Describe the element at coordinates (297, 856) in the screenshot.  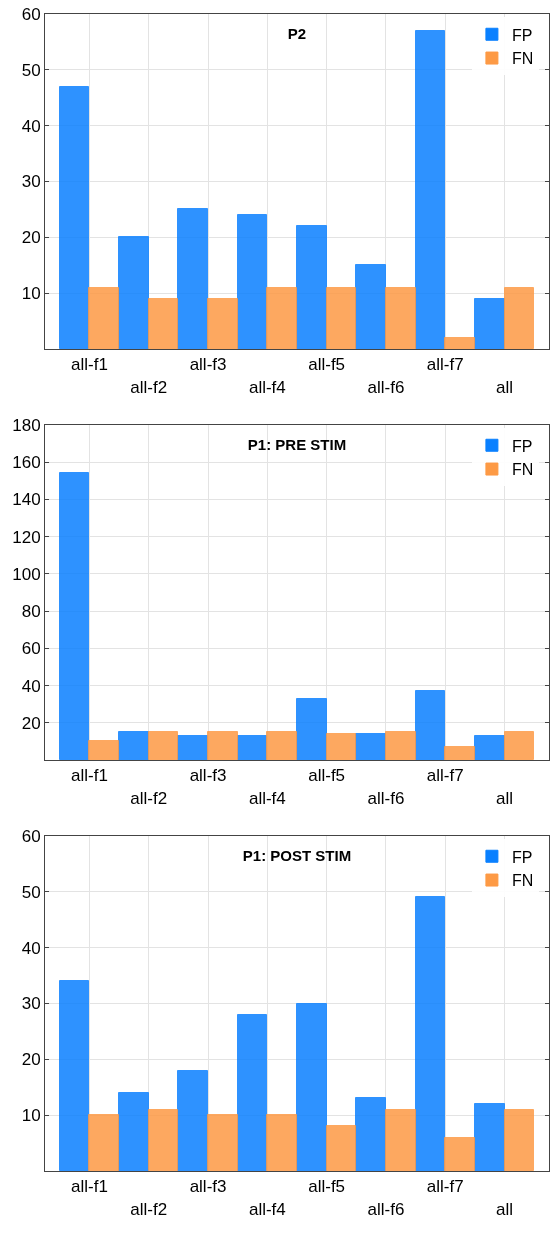
I see `text: P1: POST STIM` at that location.